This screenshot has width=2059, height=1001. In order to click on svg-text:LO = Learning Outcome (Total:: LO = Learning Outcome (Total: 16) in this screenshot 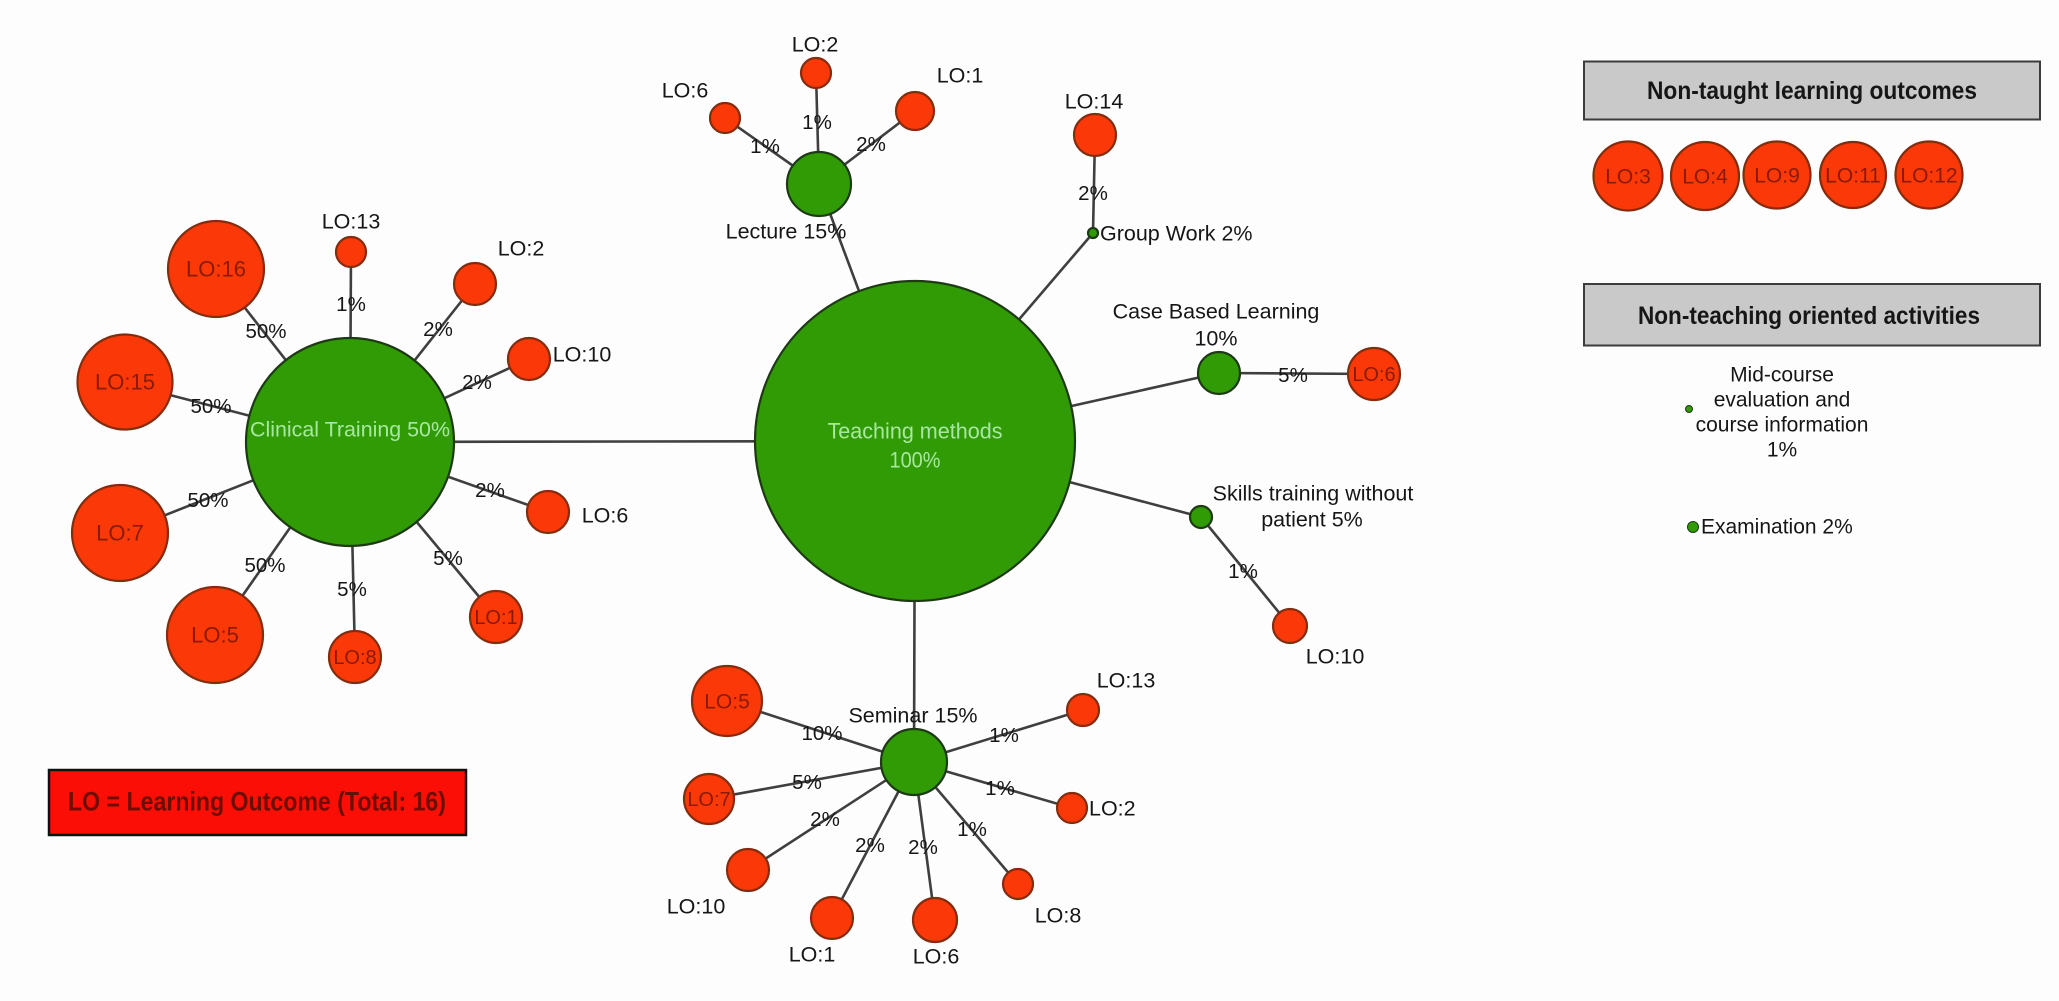, I will do `click(257, 801)`.